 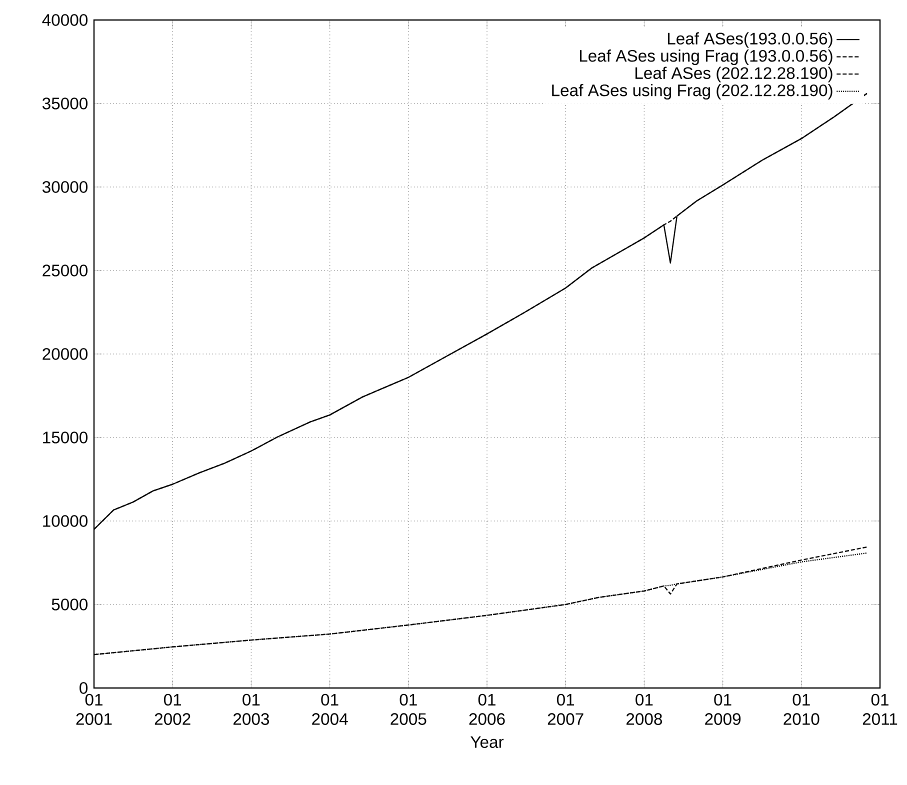 I want to click on x-tick-label: 01 2007, so click(x=566, y=709).